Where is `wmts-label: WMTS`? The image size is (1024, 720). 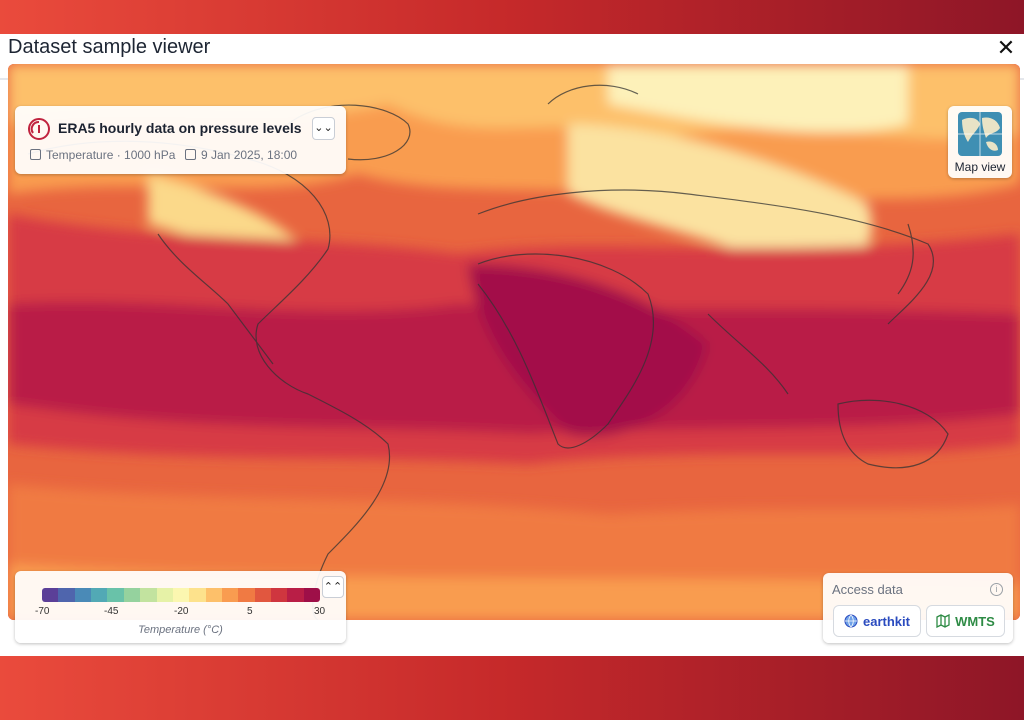
wmts-label: WMTS is located at coordinates (975, 621).